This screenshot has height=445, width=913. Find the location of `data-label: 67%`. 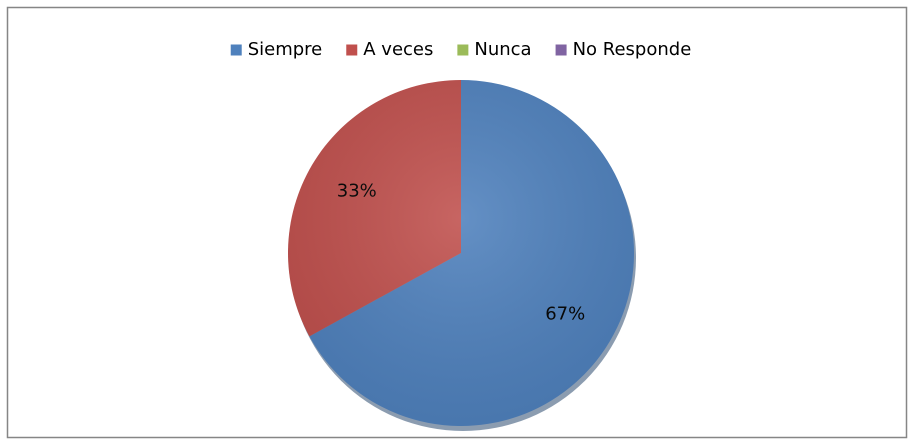

data-label: 67% is located at coordinates (565, 314).